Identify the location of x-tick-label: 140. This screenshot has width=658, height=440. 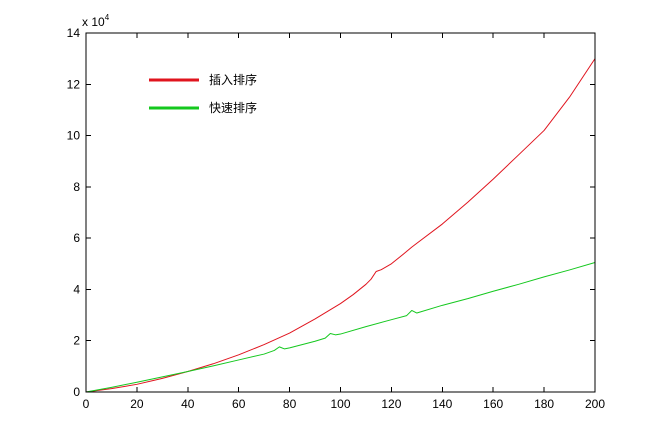
(442, 404).